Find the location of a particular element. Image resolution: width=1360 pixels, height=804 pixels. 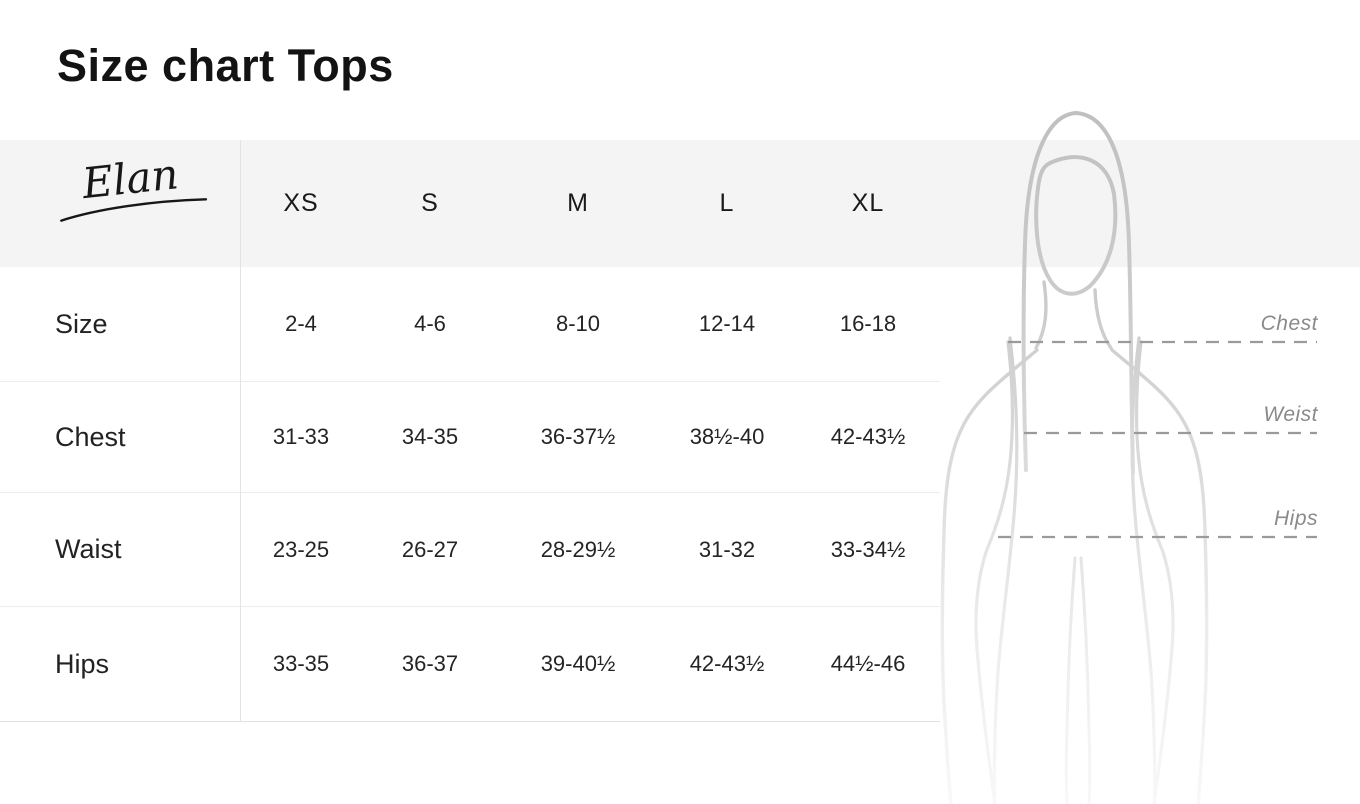

neck-left-line is located at coordinates (1041, 315).